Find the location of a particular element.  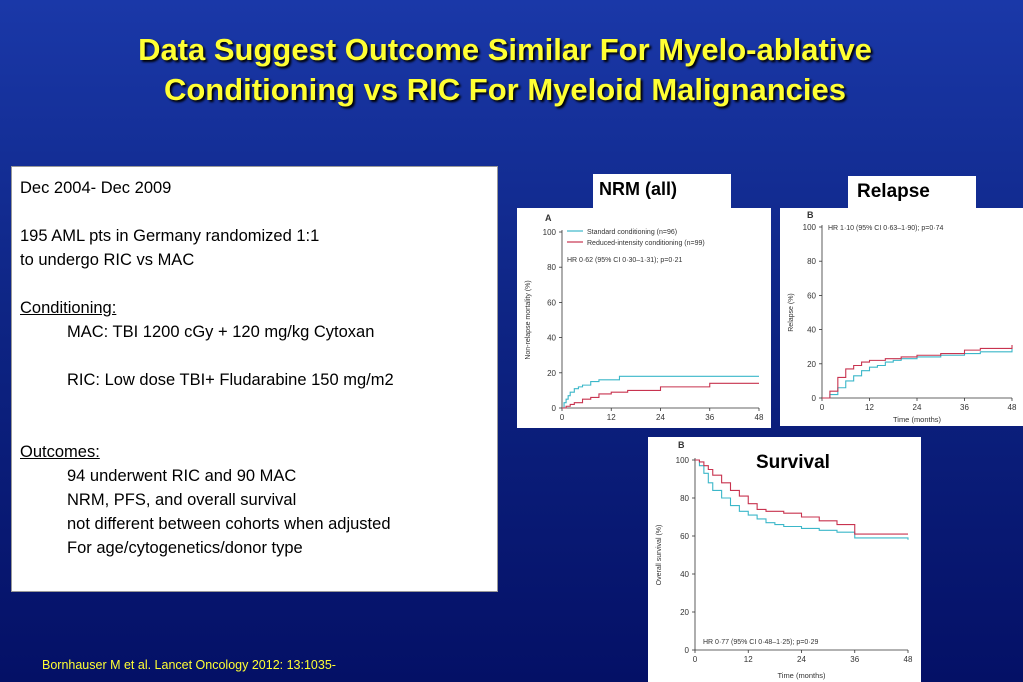

outcome-1: 94 underwent RIC and 90 MAC is located at coordinates (182, 476).